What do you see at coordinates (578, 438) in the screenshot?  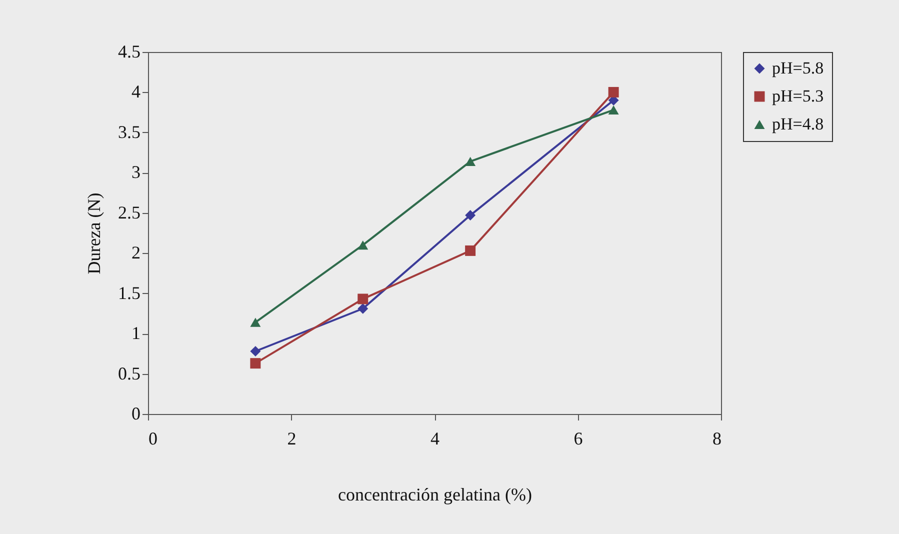 I see `x-tick-label: 6` at bounding box center [578, 438].